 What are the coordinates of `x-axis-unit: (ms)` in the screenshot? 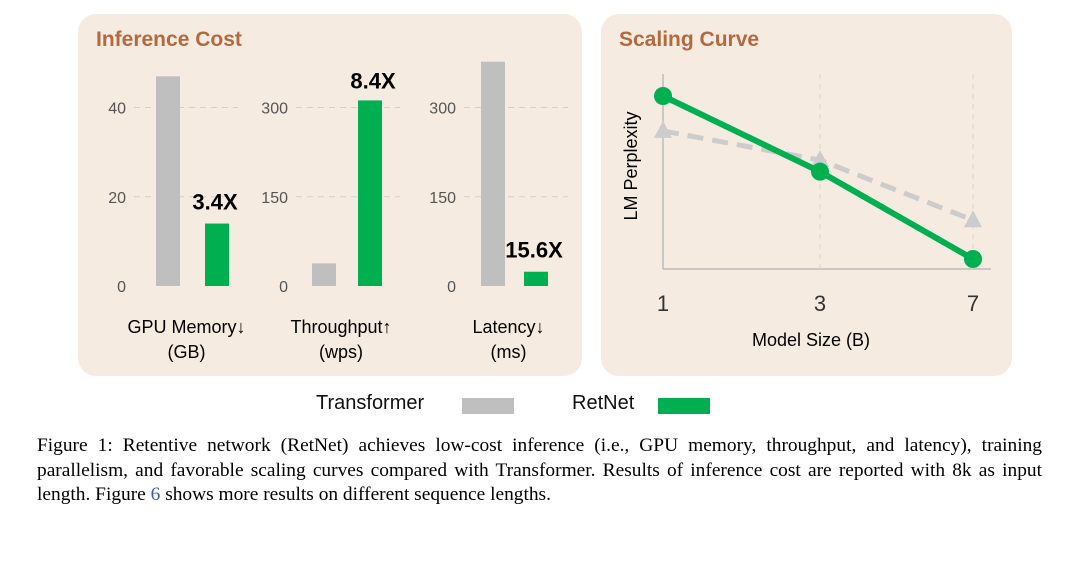 It's located at (509, 352).